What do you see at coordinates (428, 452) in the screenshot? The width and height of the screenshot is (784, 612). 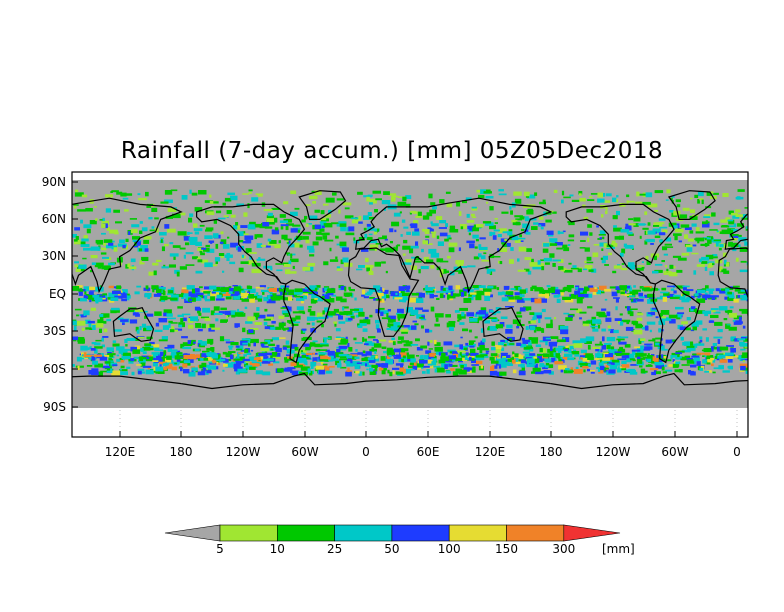 I see `lon-label: 60E` at bounding box center [428, 452].